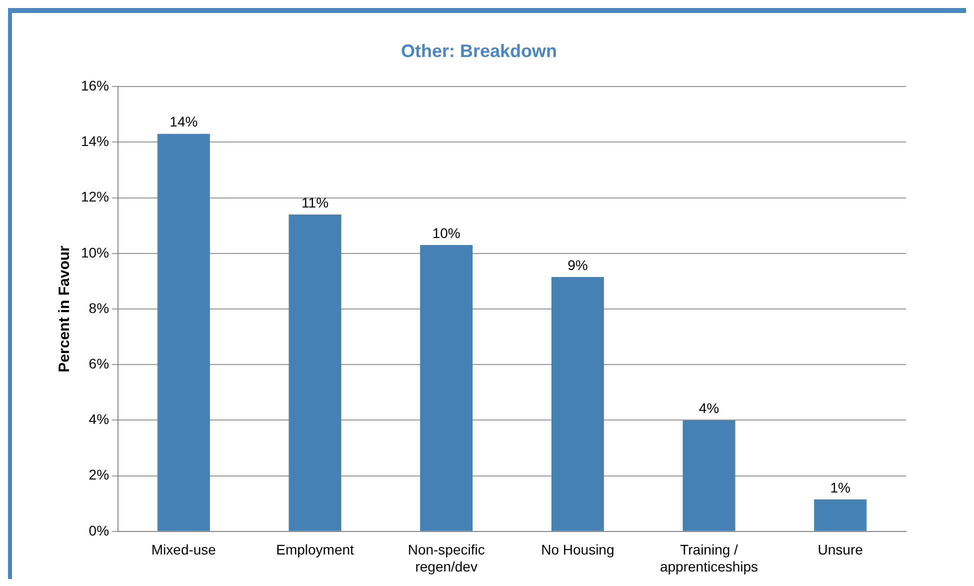 Image resolution: width=974 pixels, height=586 pixels. I want to click on y-tick-label: 10%, so click(95, 252).